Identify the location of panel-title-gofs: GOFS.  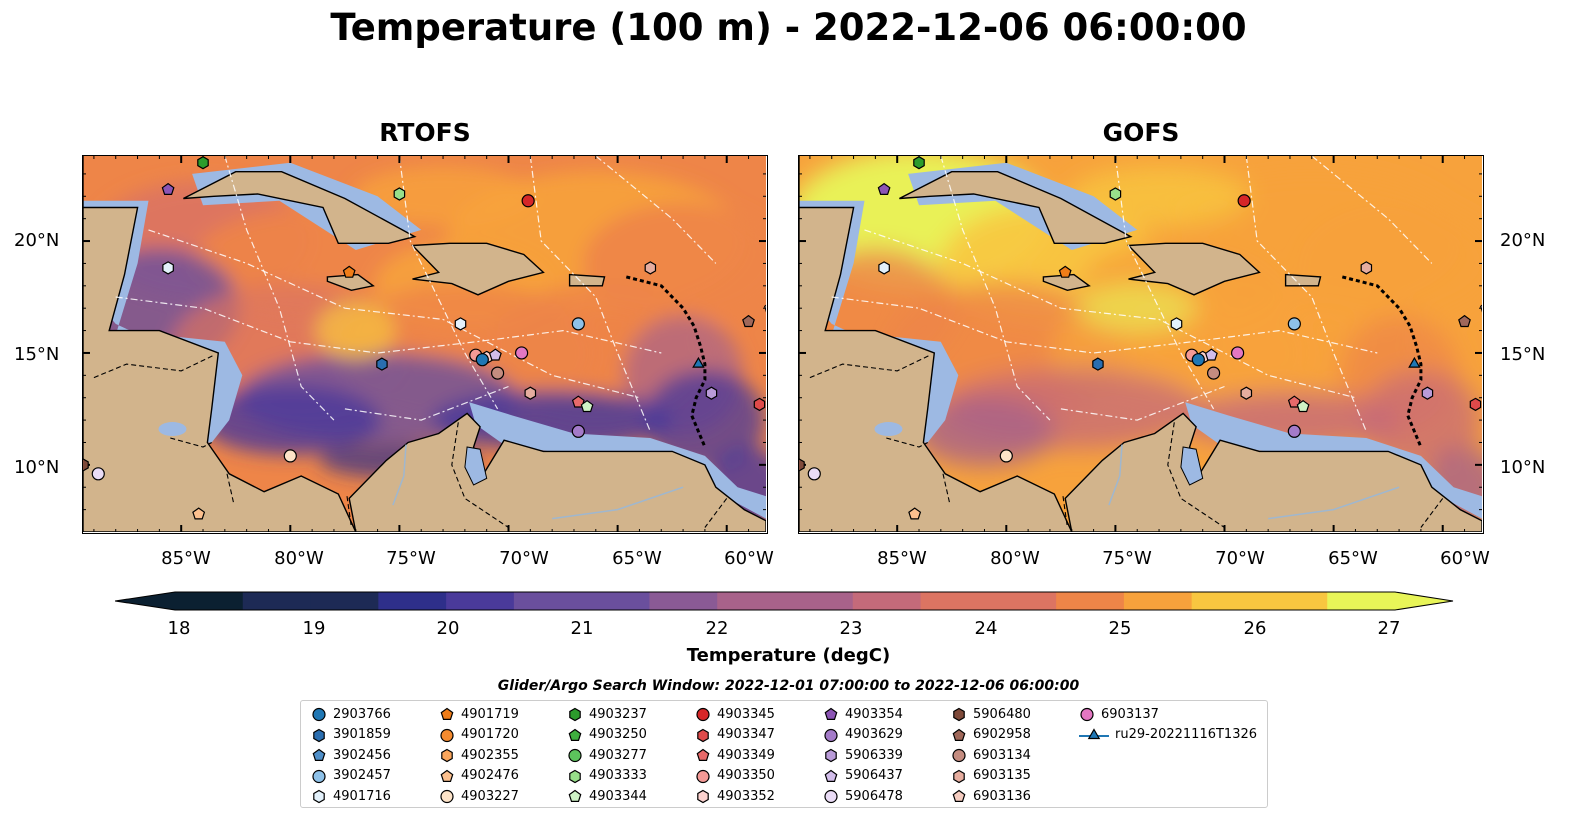
(1141, 132).